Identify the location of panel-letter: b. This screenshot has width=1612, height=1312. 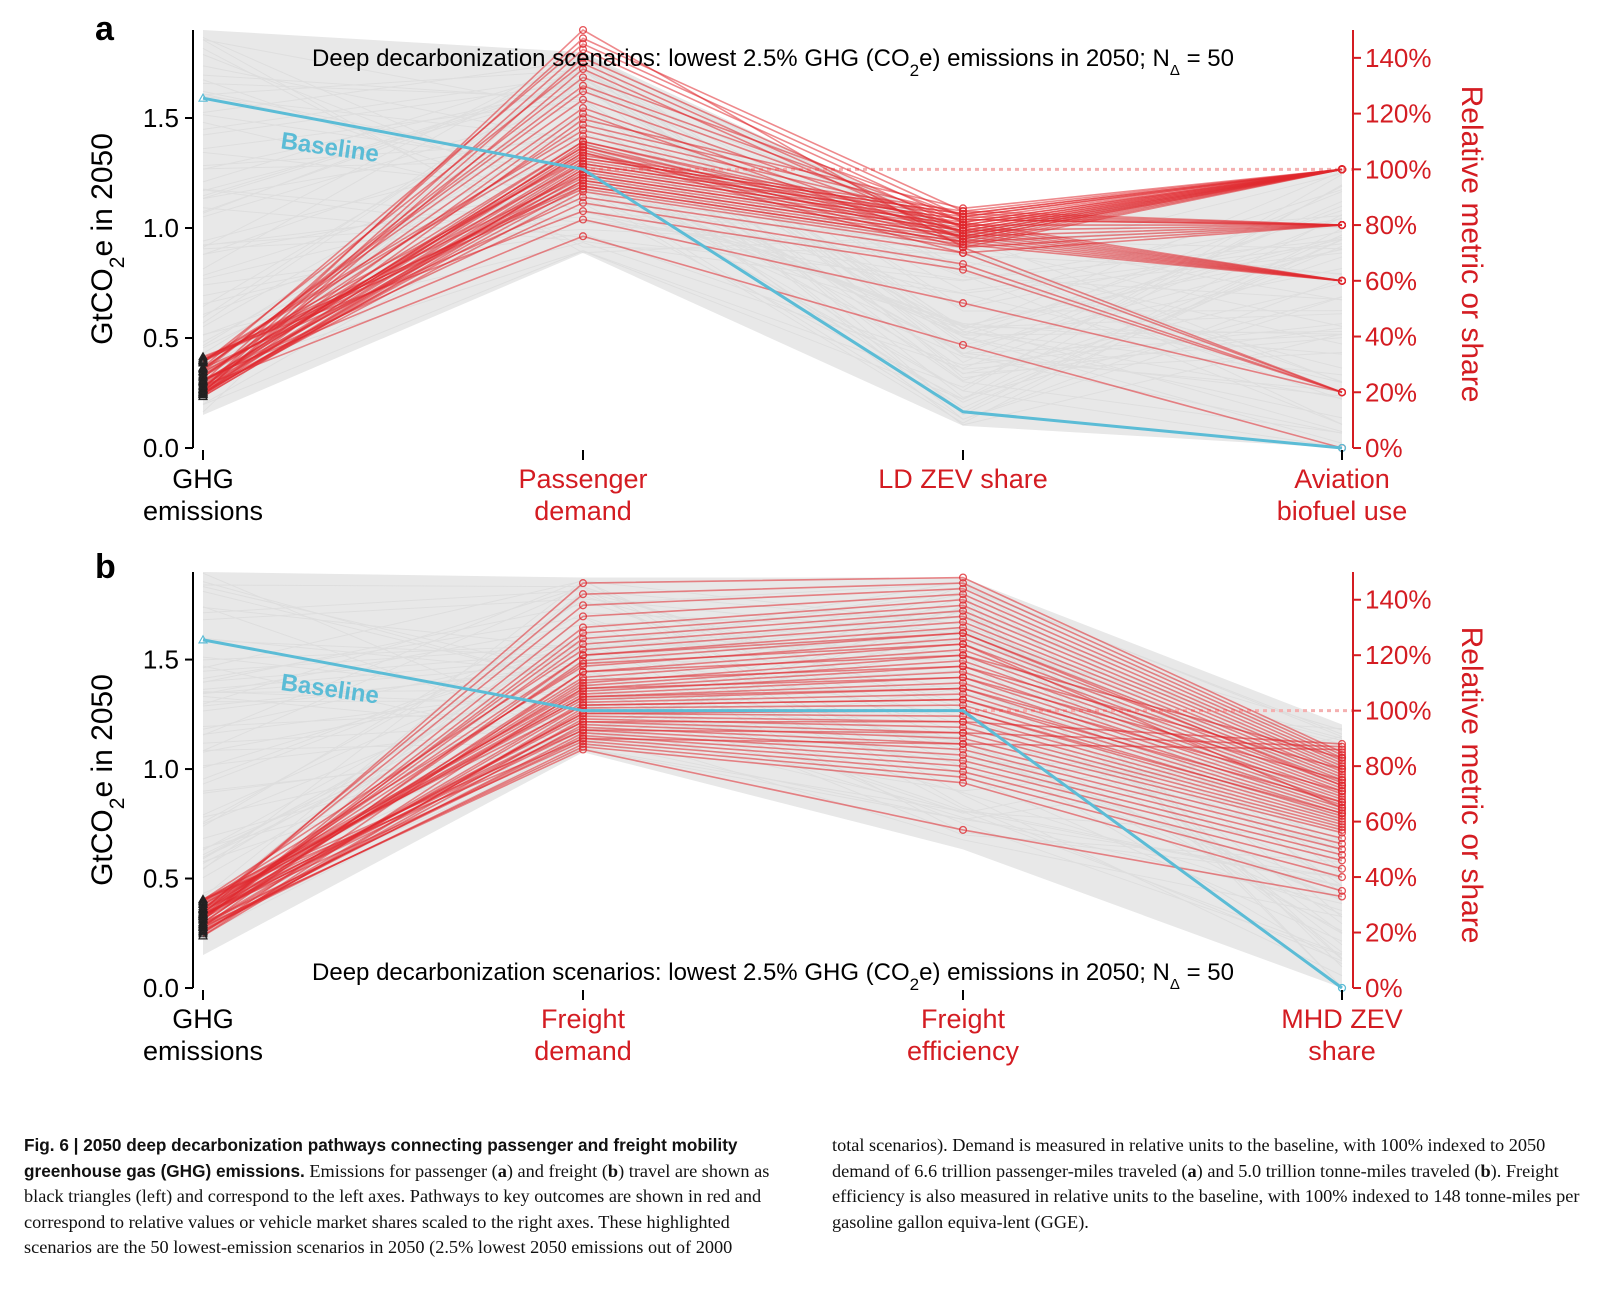
(105, 567).